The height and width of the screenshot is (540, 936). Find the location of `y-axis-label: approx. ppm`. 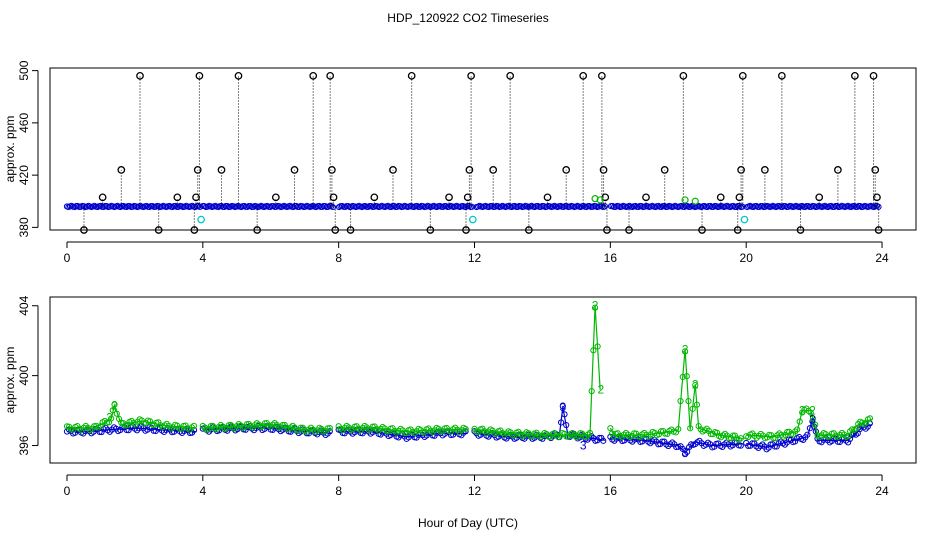

y-axis-label: approx. ppm is located at coordinates (10, 380).